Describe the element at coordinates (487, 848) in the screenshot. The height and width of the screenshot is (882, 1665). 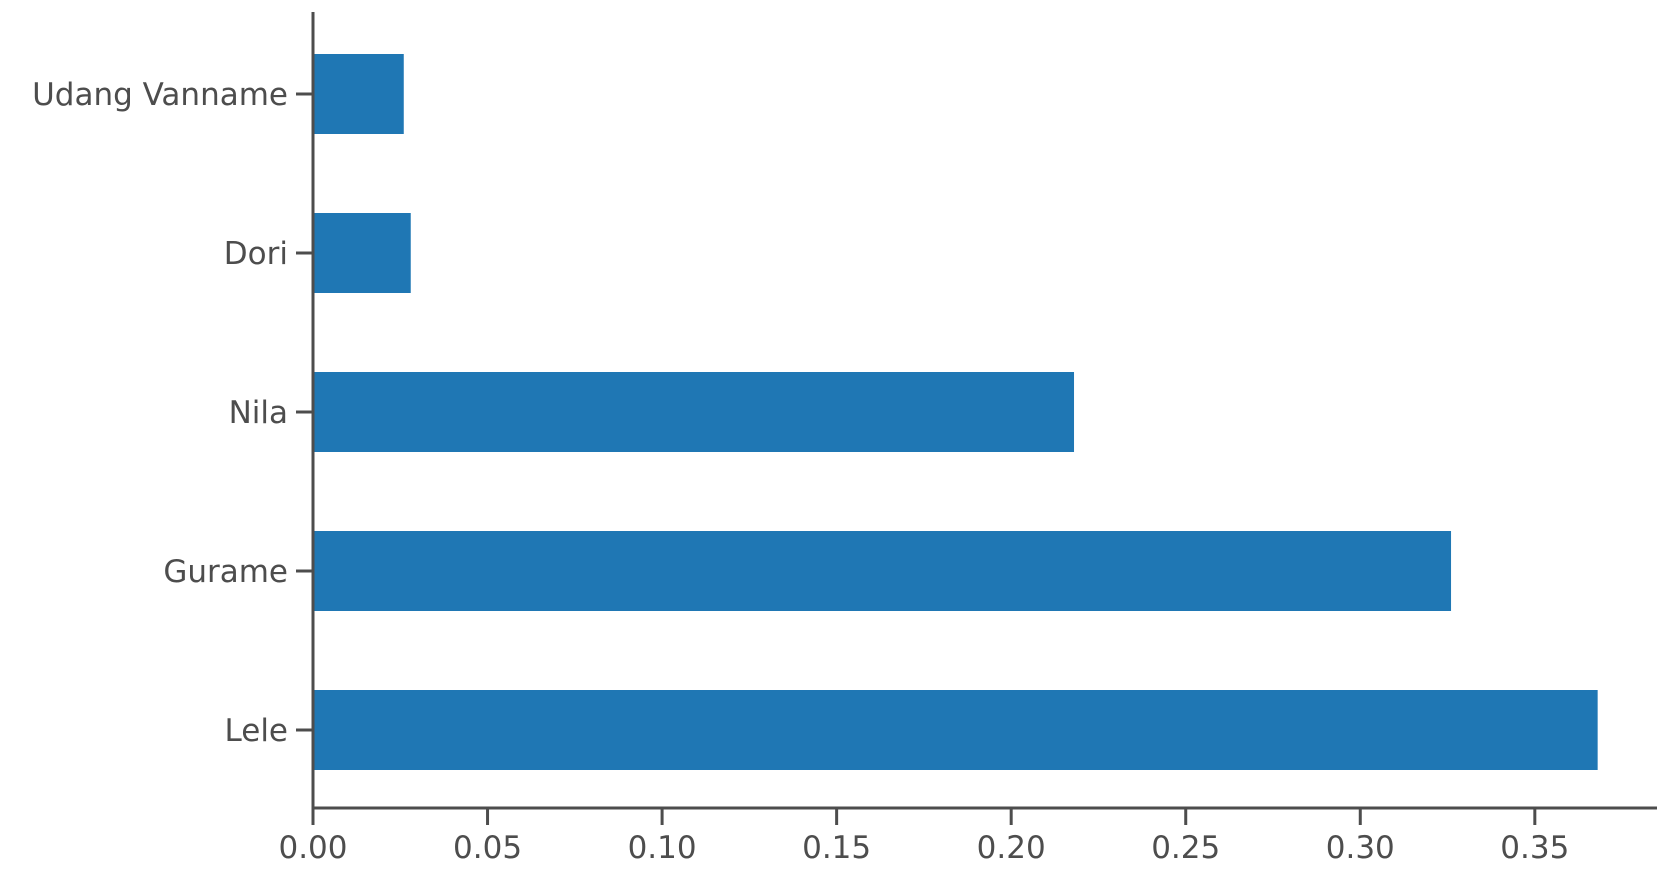
I see `x-tick-label: 0.05` at that location.